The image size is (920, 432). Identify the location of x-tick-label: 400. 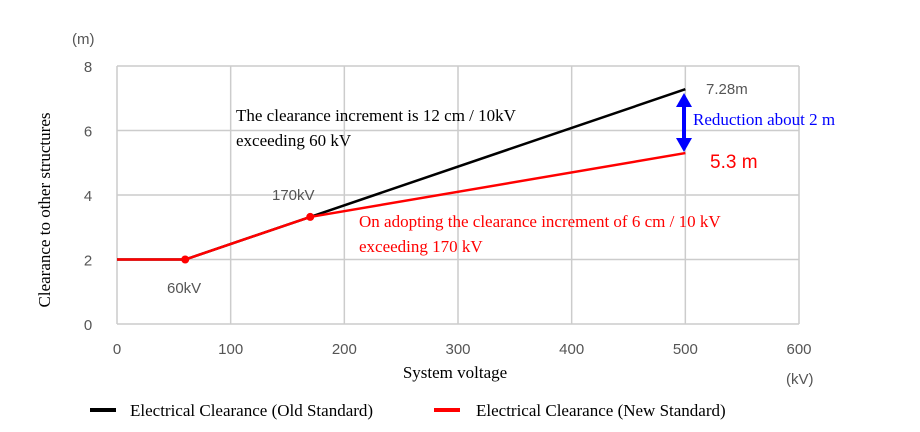
(571, 349).